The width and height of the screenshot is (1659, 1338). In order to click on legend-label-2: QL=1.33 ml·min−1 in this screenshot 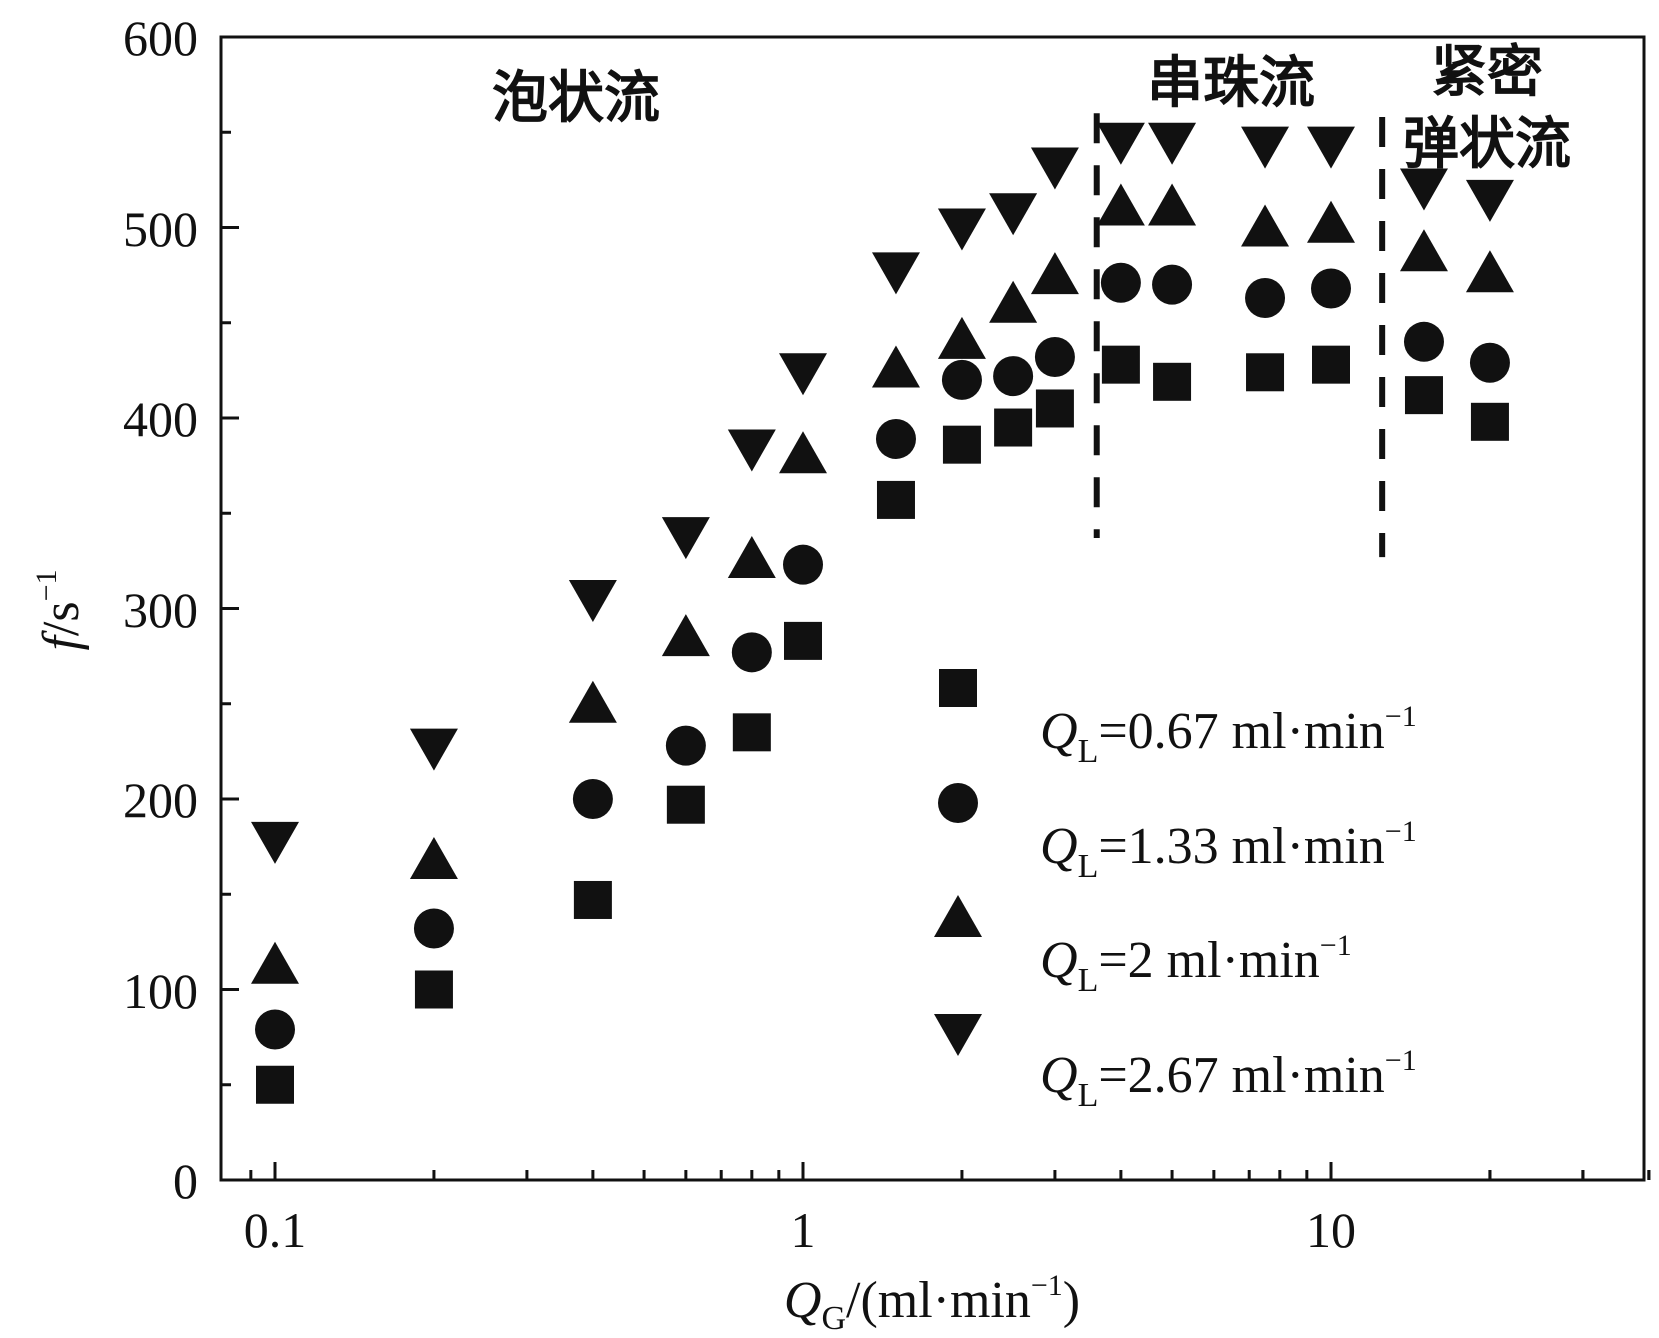, I will do `click(1228, 850)`.